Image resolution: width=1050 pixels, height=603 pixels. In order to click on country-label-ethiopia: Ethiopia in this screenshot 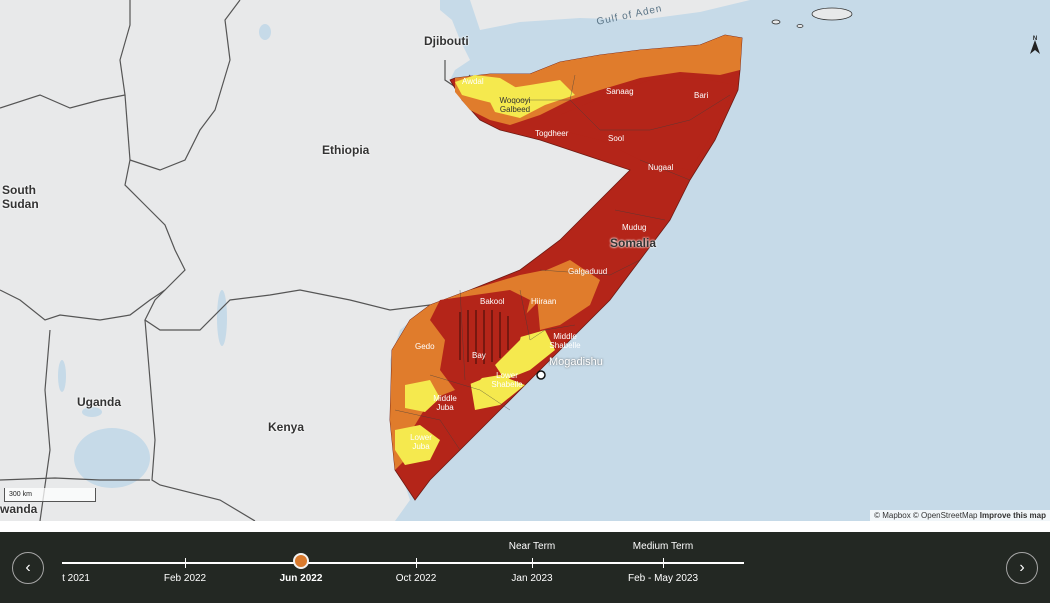, I will do `click(346, 150)`.